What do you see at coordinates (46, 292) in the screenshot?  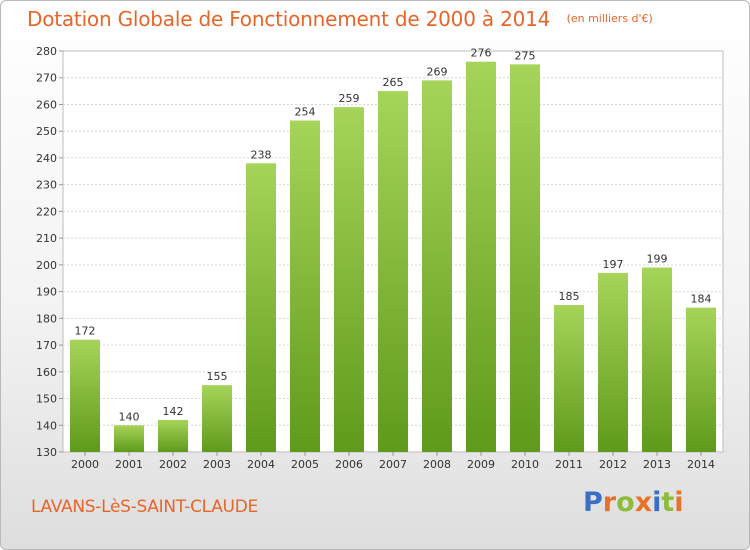 I see `y-tick-label: 190` at bounding box center [46, 292].